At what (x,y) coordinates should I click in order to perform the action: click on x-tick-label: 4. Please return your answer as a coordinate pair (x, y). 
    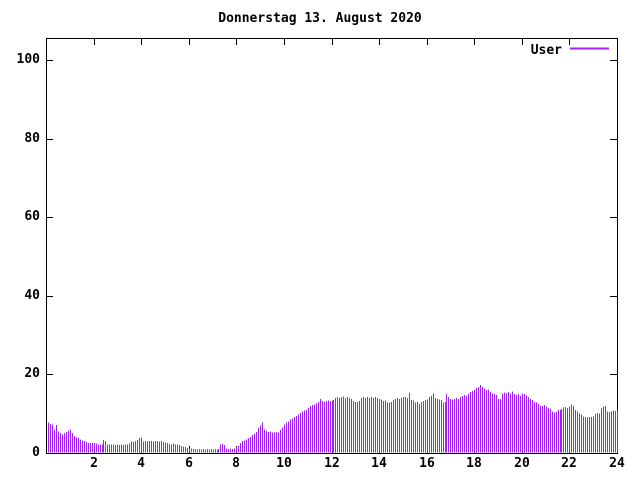
    Looking at the image, I should click on (141, 463).